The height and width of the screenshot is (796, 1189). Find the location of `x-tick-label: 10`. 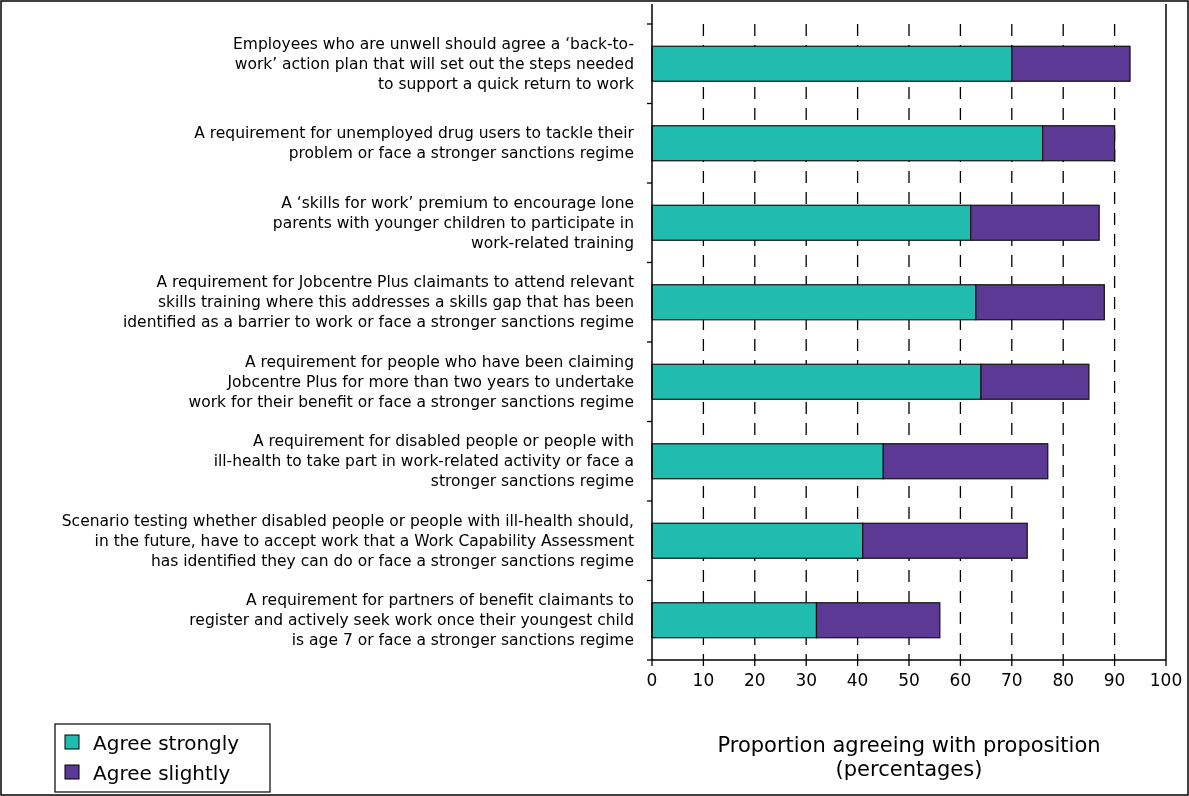

x-tick-label: 10 is located at coordinates (703, 680).